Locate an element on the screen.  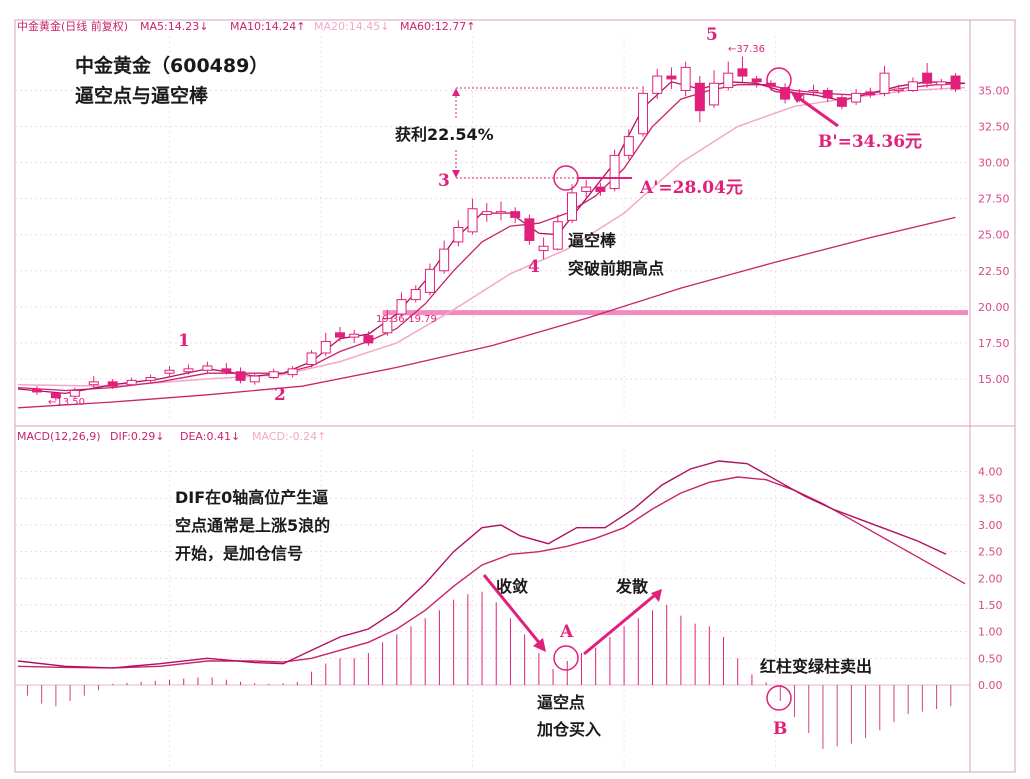
price-tick-label: 15.00 is located at coordinates (994, 379).